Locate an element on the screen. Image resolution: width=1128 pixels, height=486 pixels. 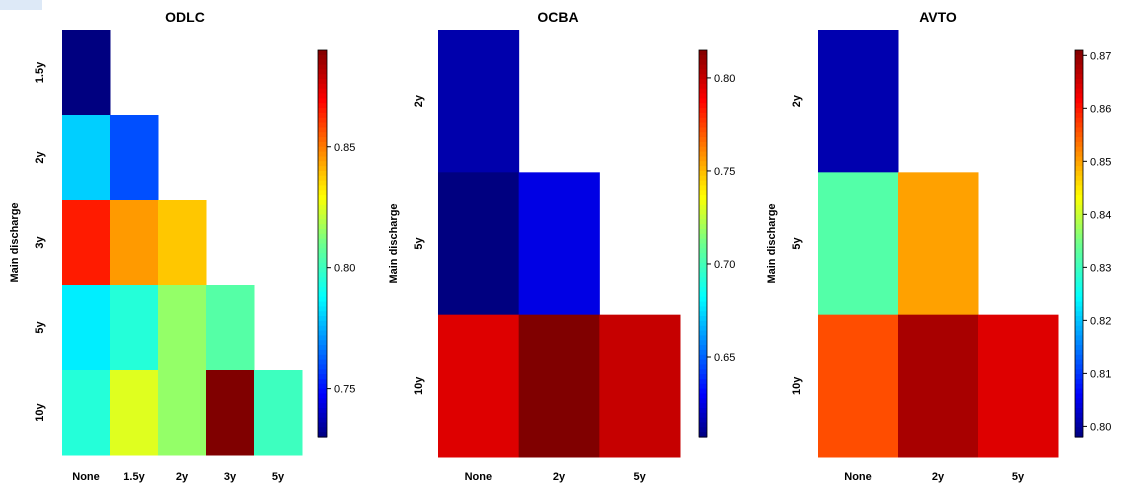
y-axis-label: Main discharge is located at coordinates (15, 242).